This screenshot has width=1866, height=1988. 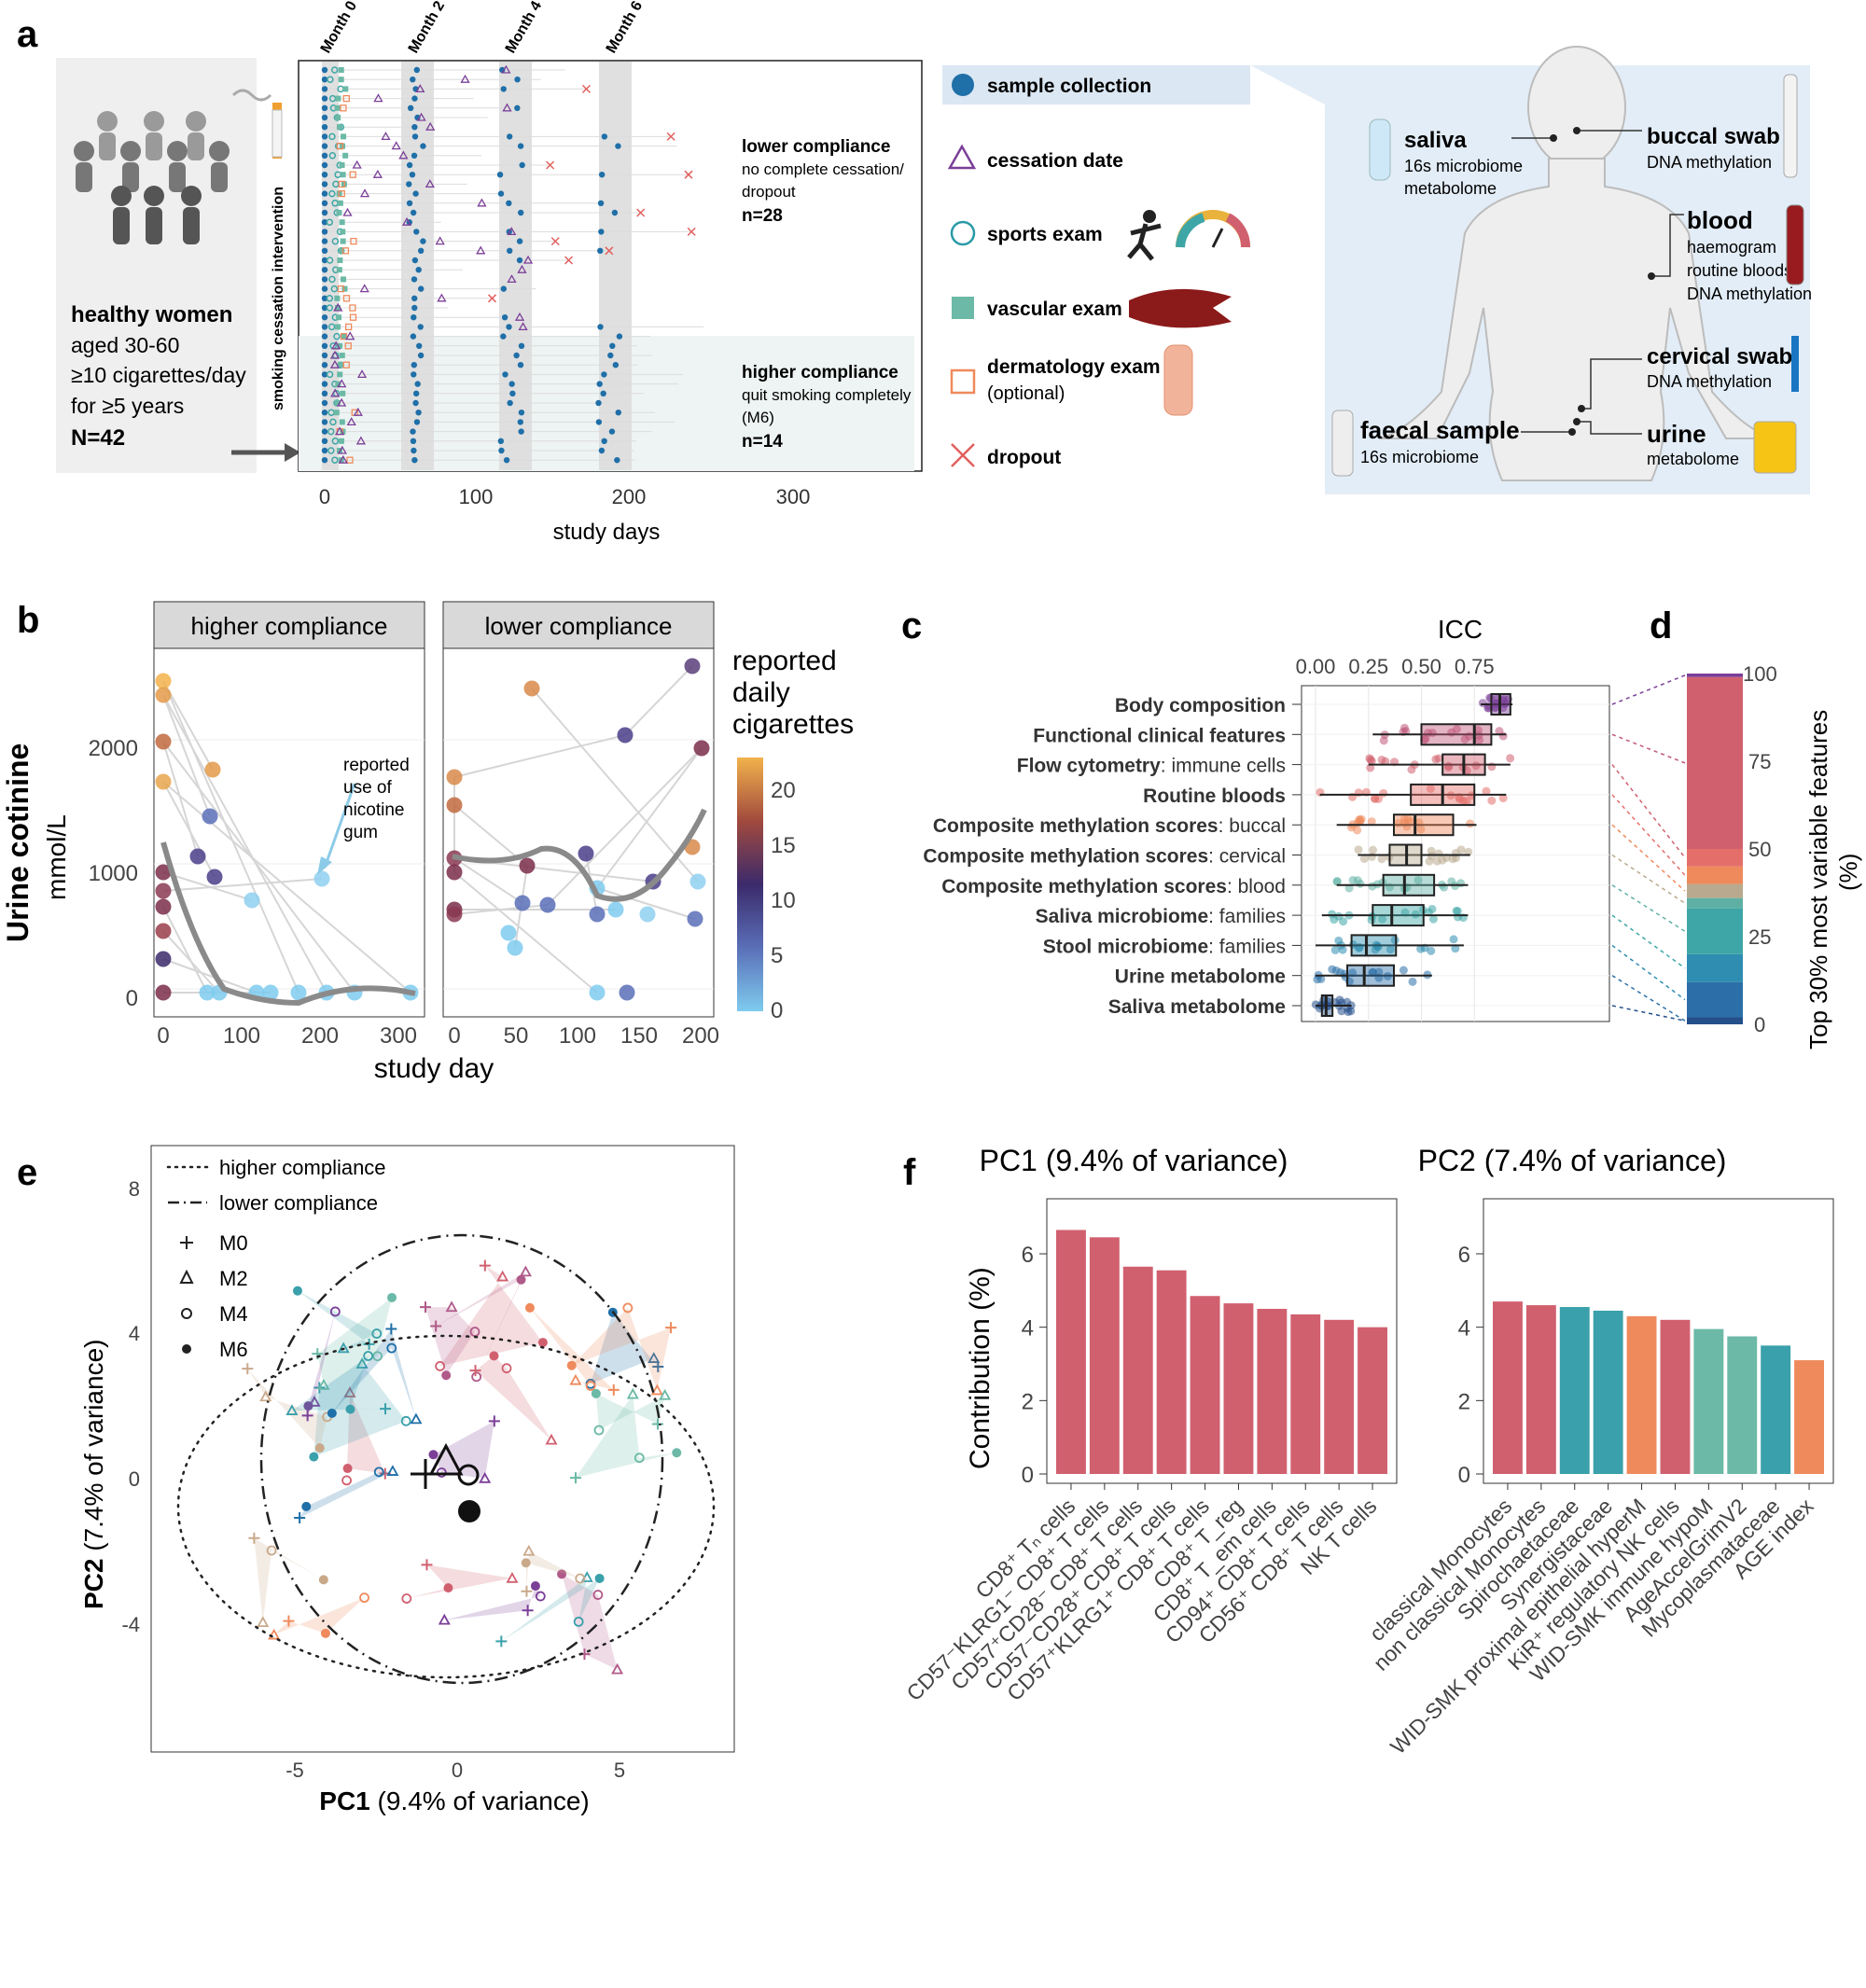 I want to click on c-row-label-bold: Functional clinical features, so click(x=1159, y=736).